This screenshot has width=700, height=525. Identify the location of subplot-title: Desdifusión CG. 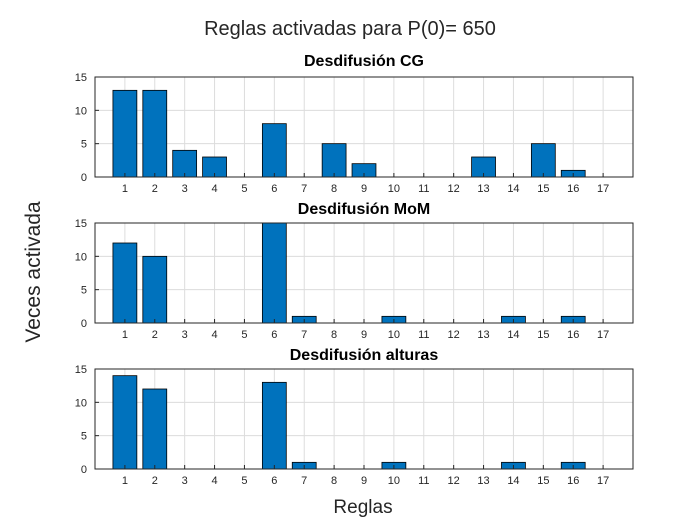
(364, 61).